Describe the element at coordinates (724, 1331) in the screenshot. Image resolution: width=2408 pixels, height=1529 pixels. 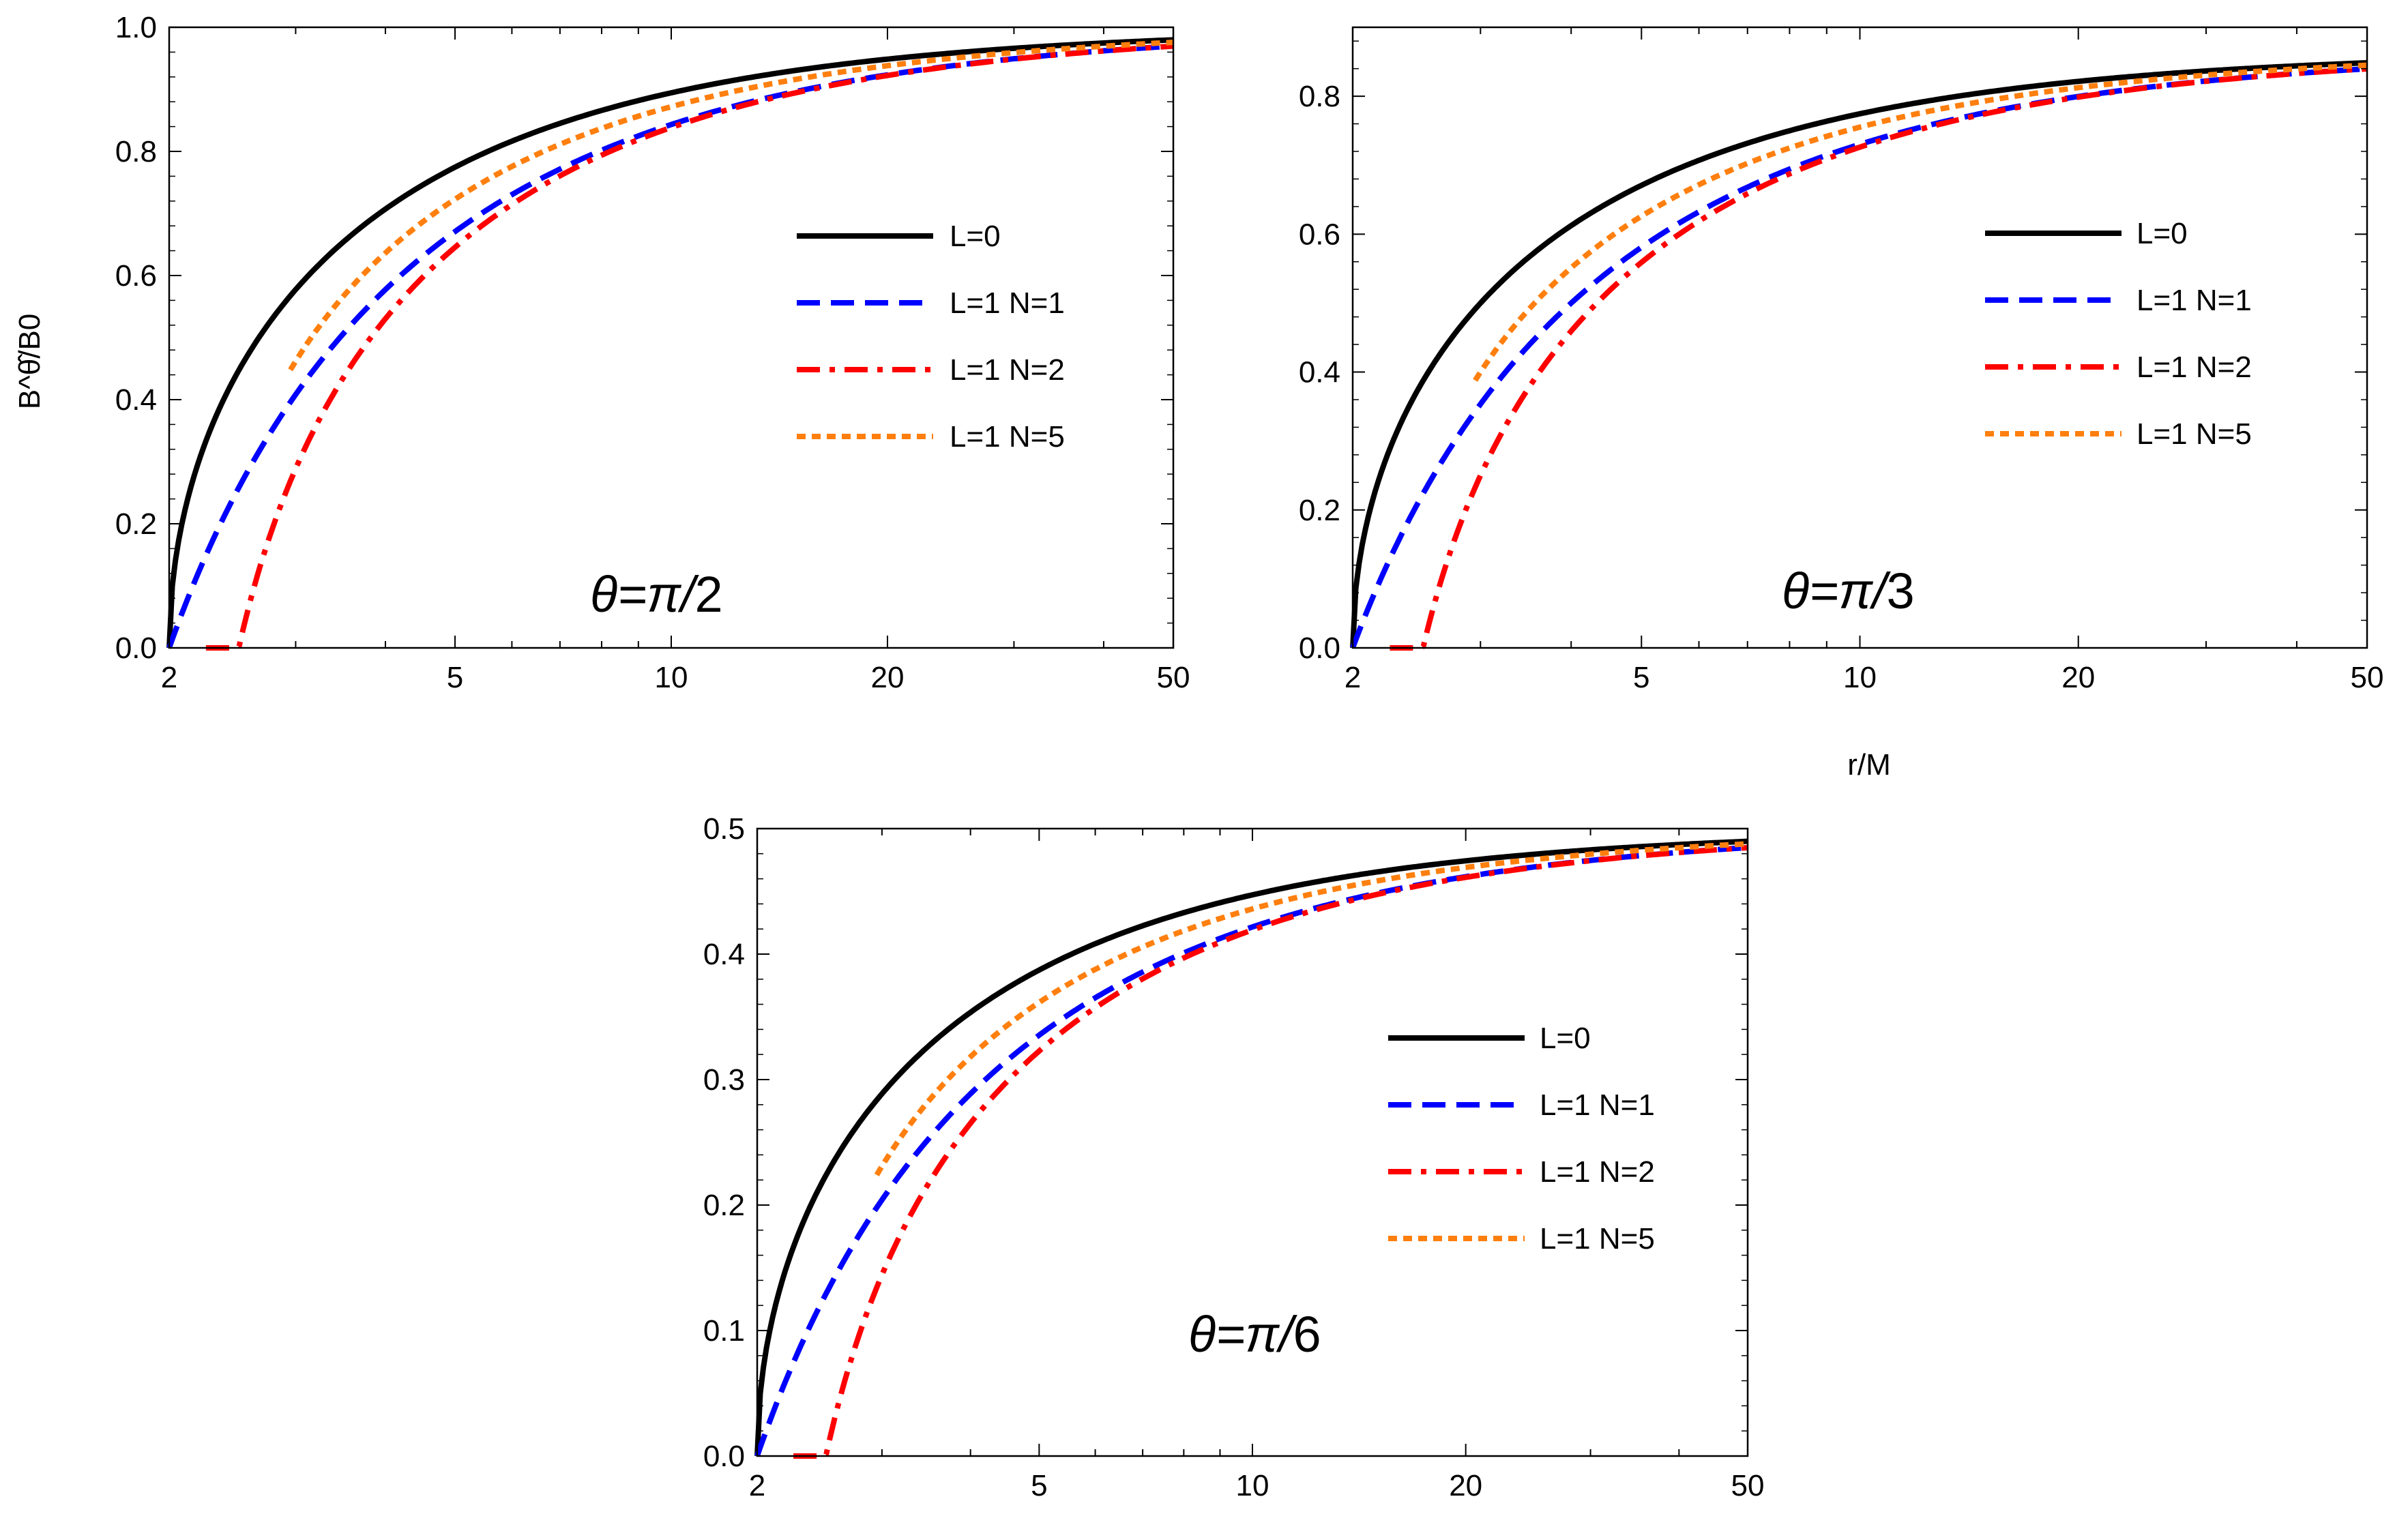
I see `y-tick-label: 0.1` at that location.